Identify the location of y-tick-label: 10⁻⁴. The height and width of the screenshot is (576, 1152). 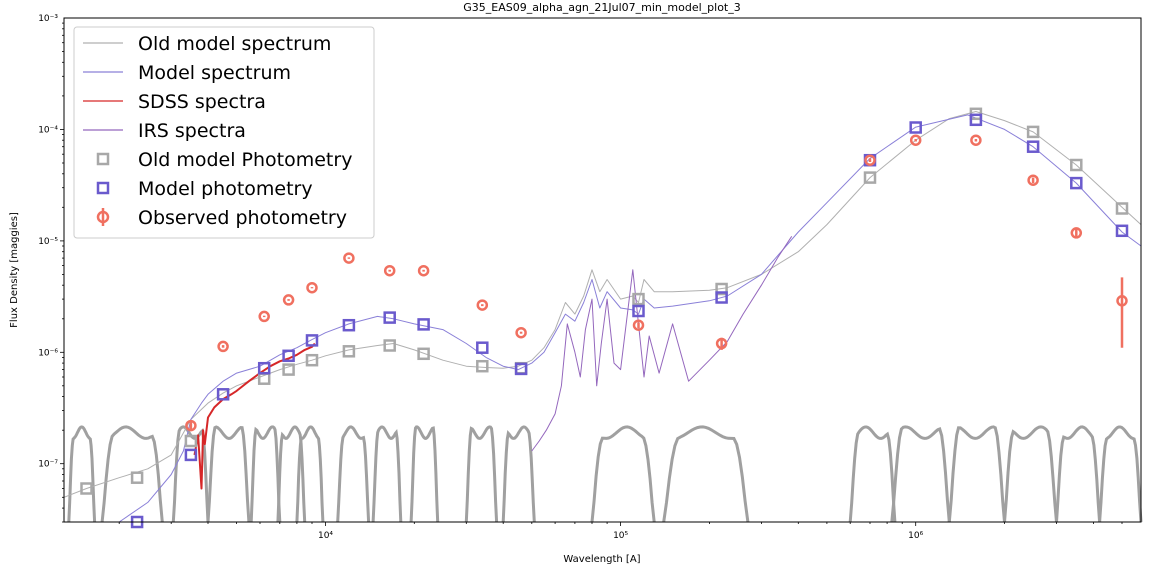
(48, 130).